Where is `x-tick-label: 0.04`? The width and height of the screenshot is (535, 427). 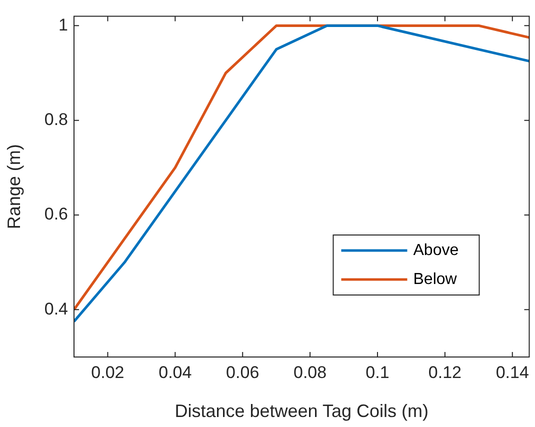 x-tick-label: 0.04 is located at coordinates (175, 372).